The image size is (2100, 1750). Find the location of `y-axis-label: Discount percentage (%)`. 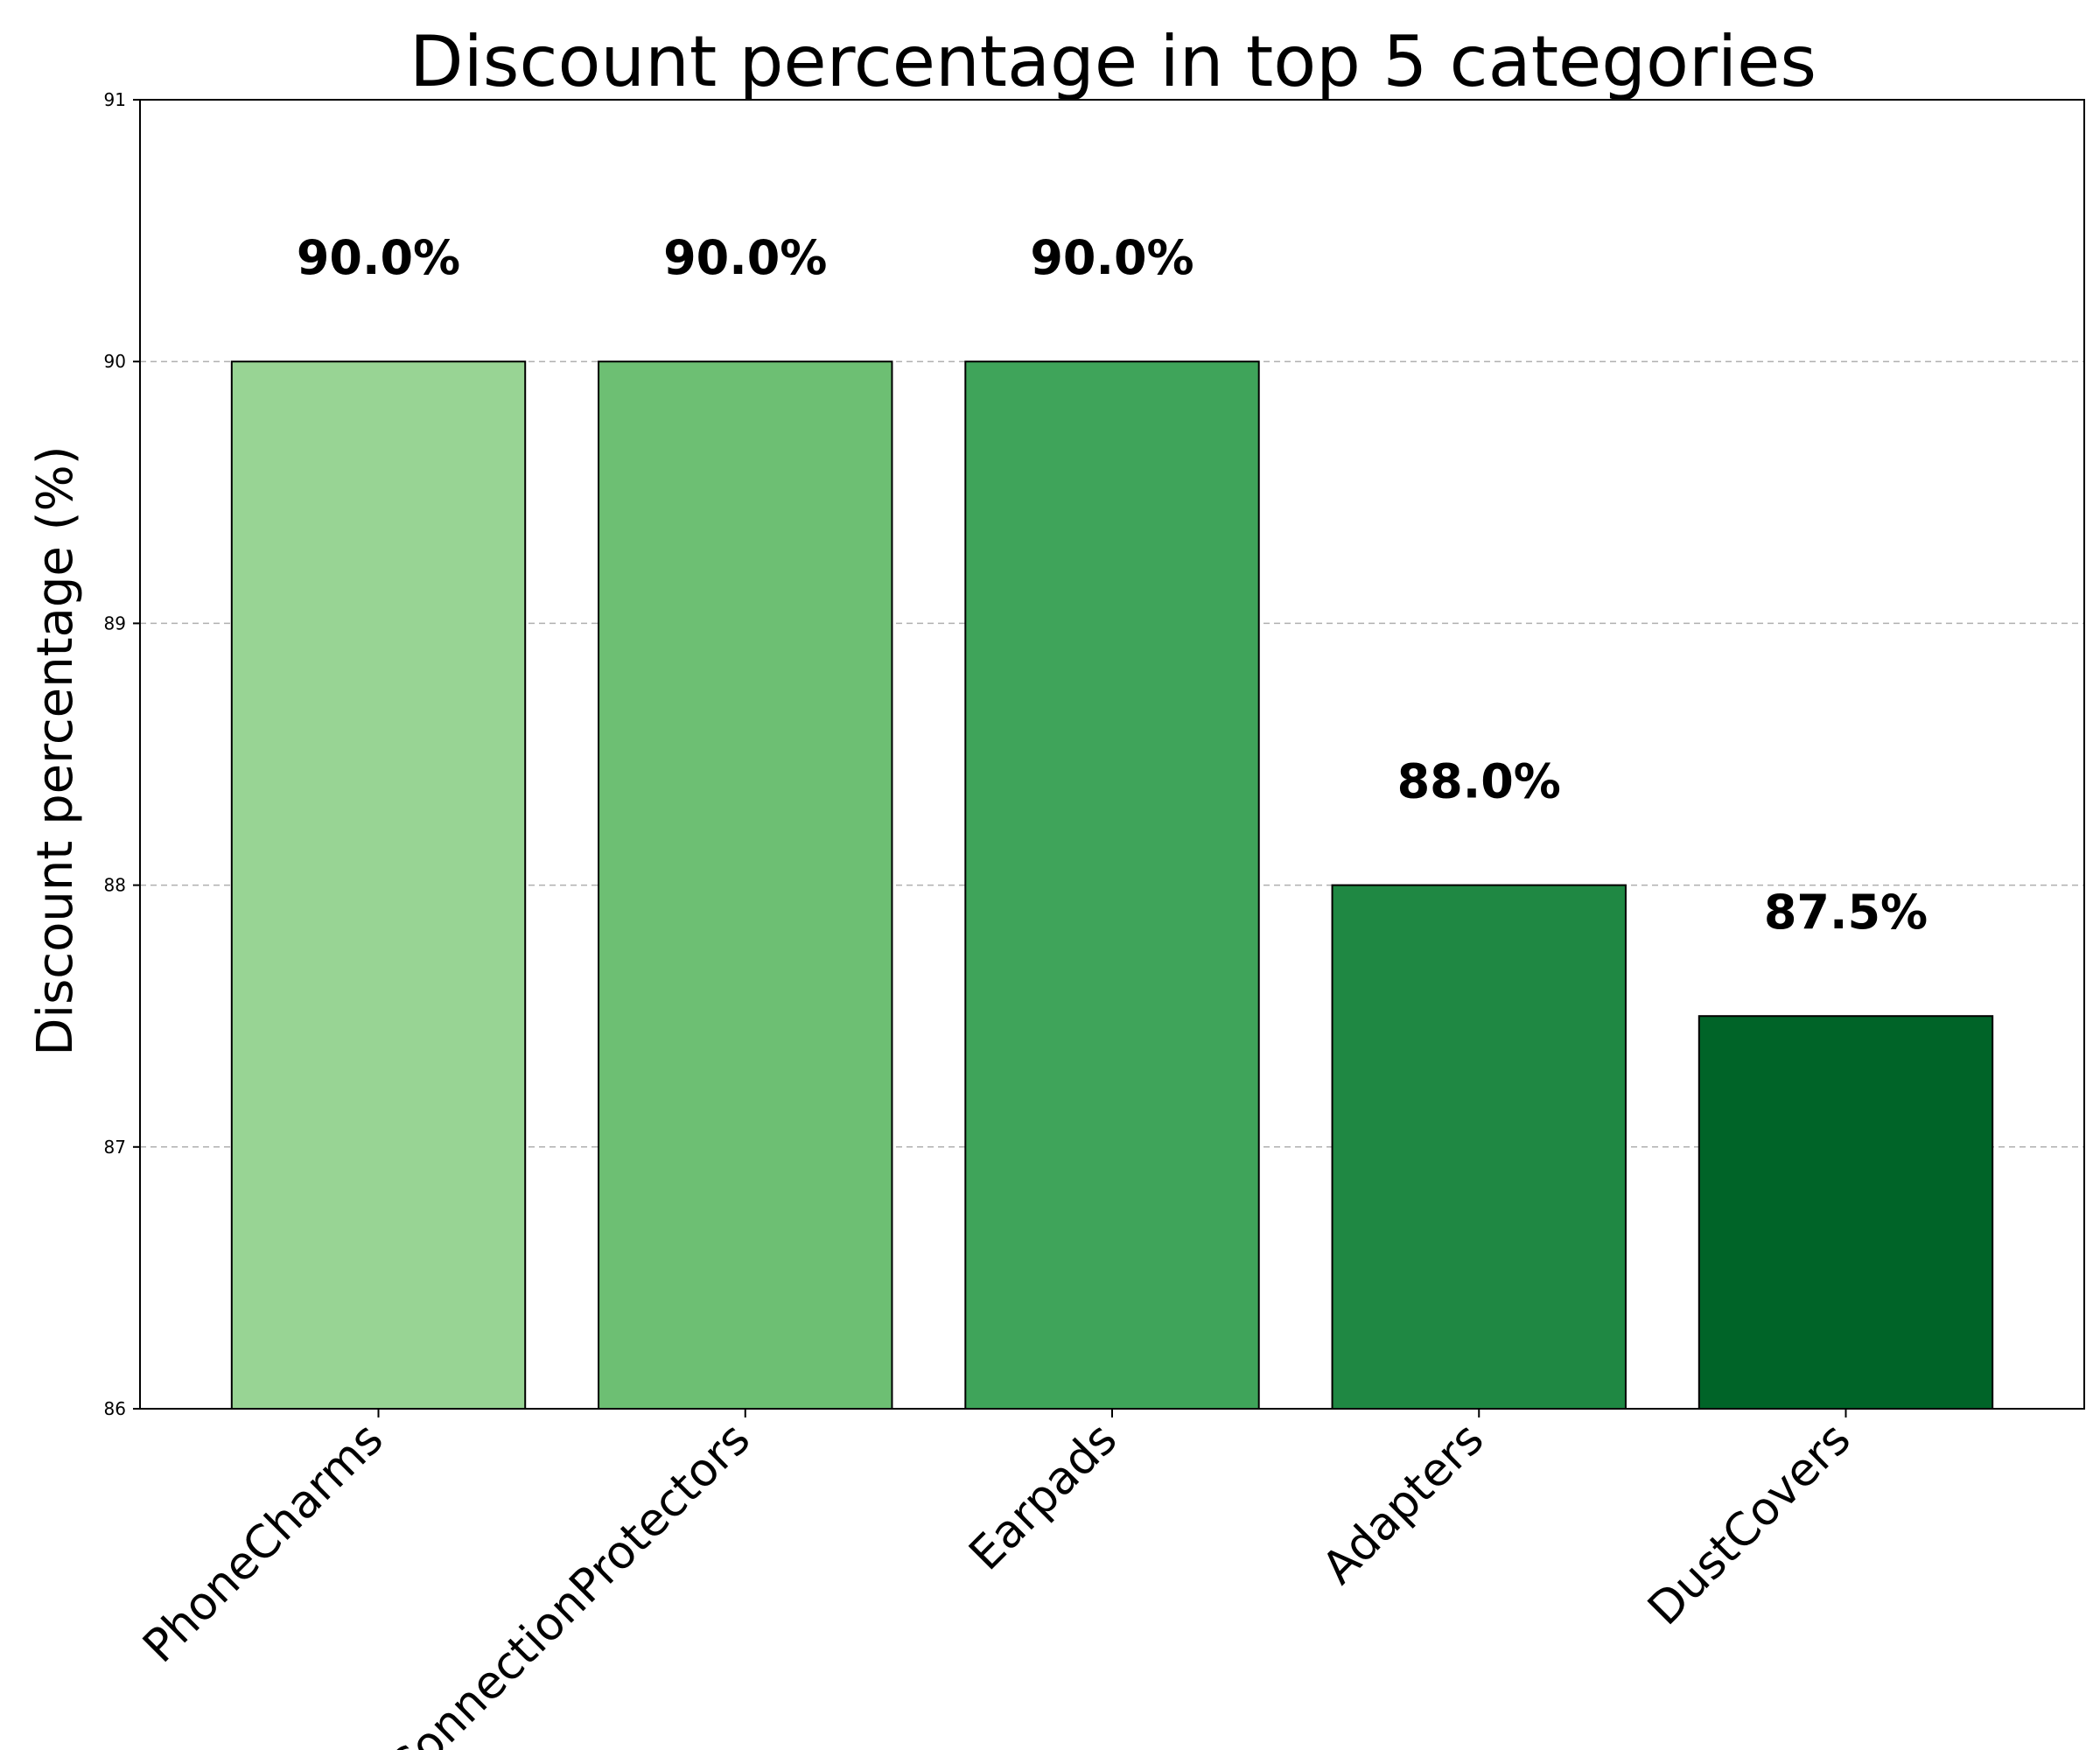

y-axis-label: Discount percentage (%) is located at coordinates (55, 750).